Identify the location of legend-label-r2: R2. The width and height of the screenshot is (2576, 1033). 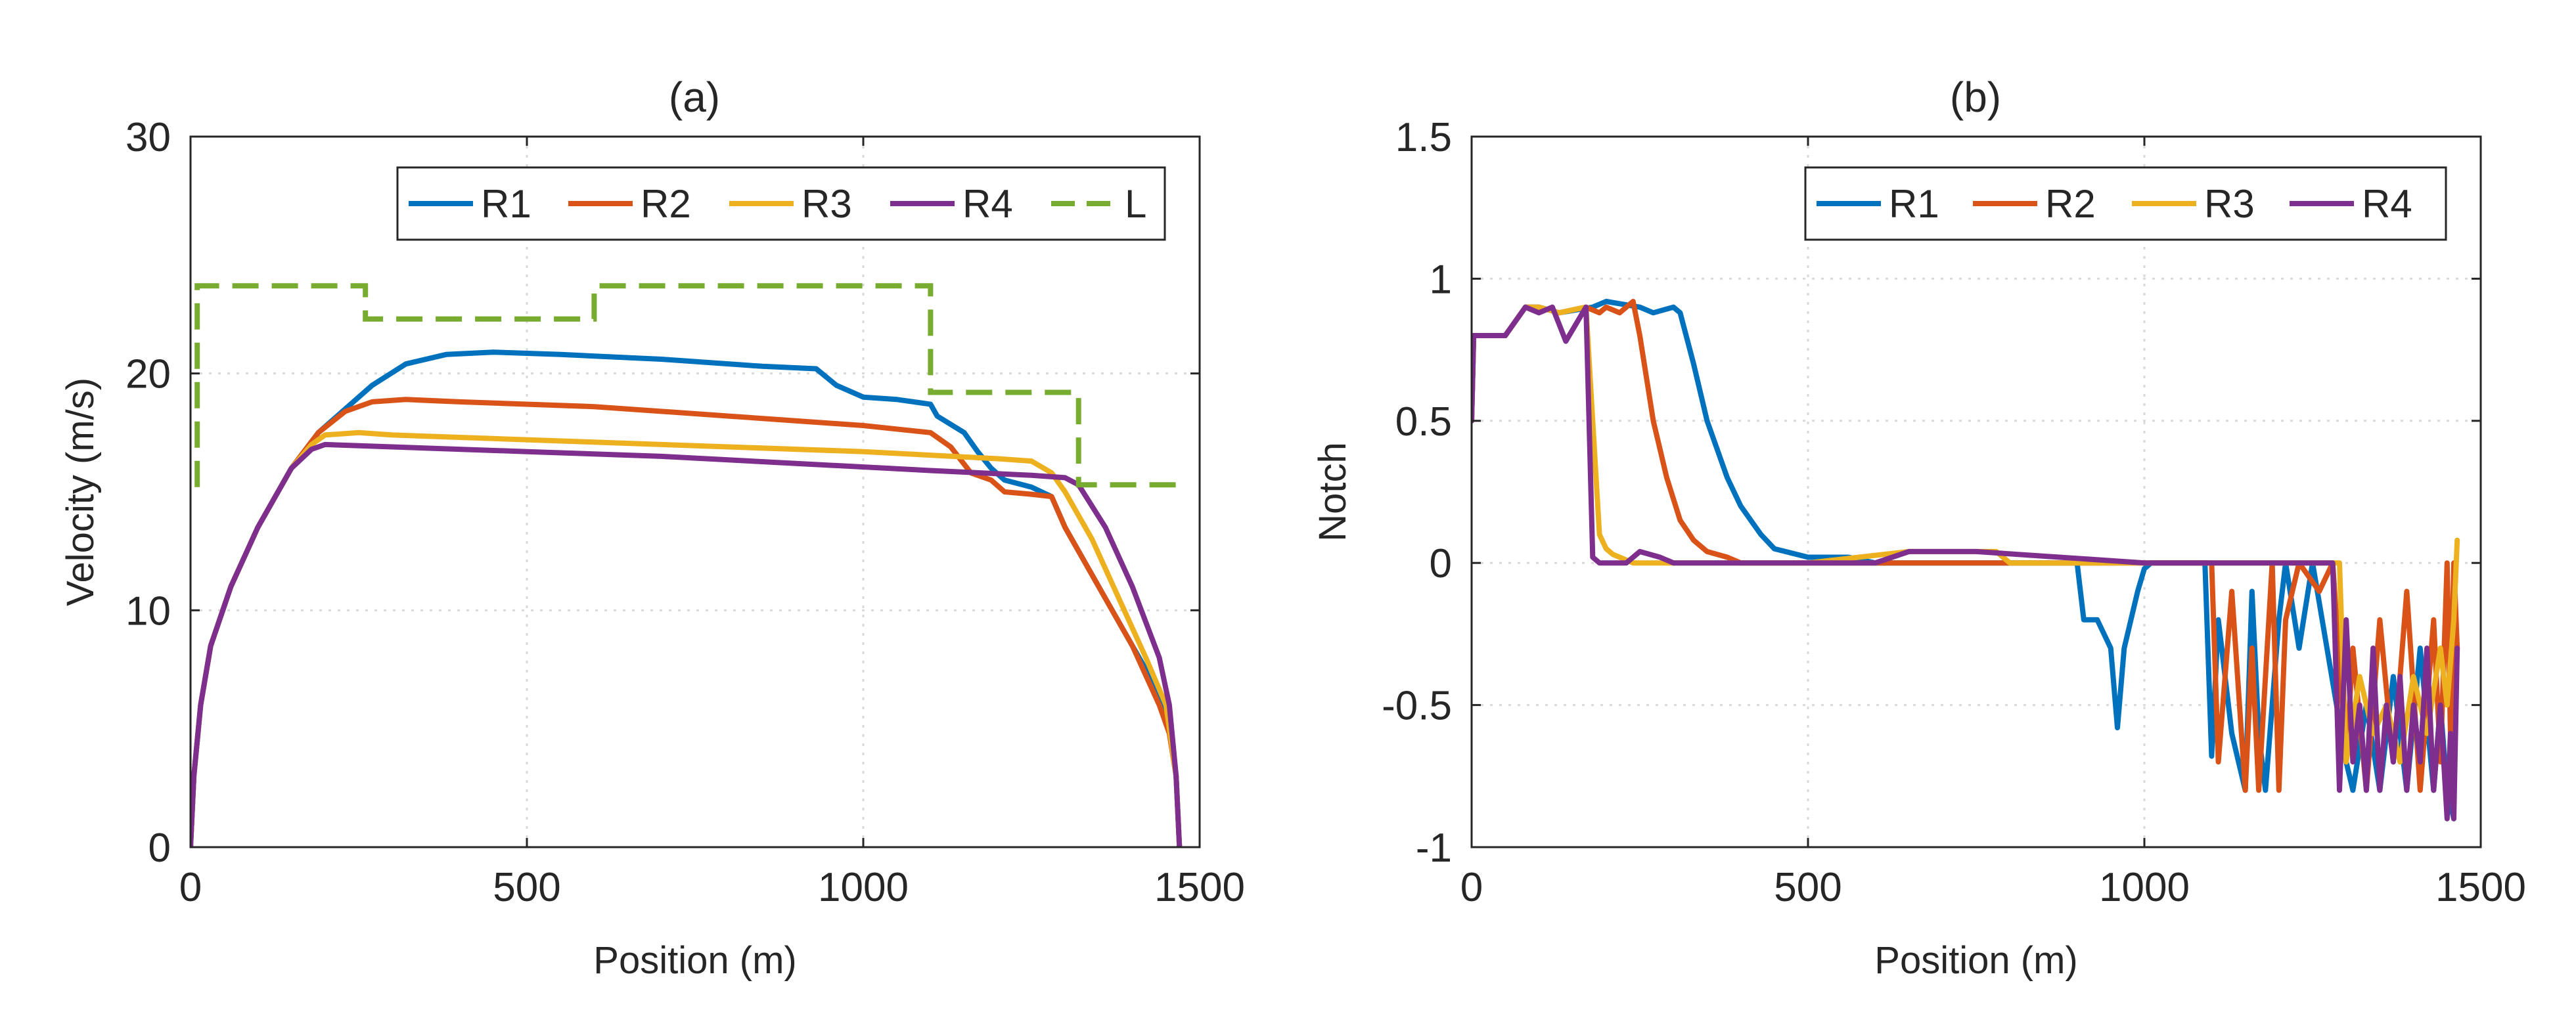
(666, 204).